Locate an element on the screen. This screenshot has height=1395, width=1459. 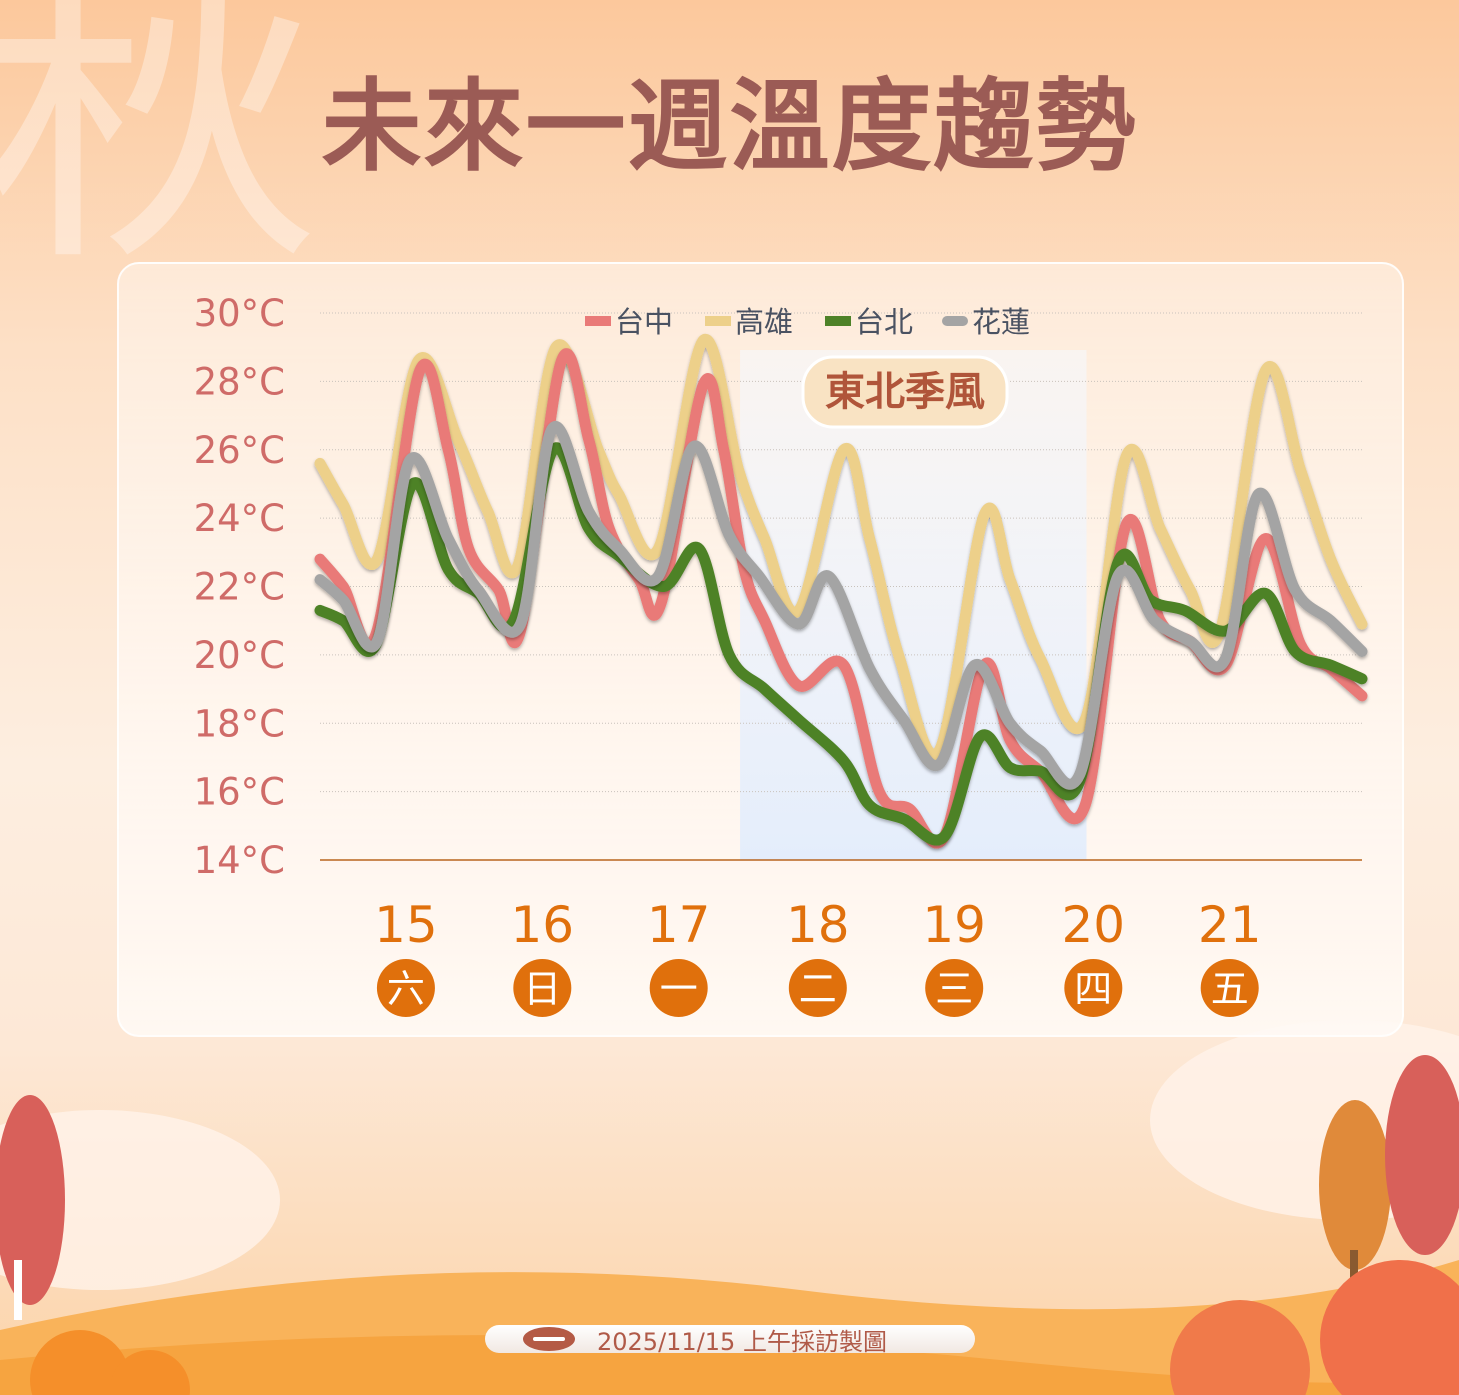
y-tick-label: 20°C is located at coordinates (239, 655).